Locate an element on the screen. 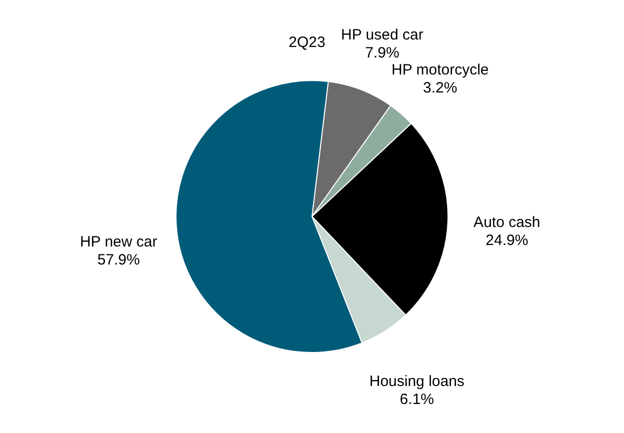 Image resolution: width=624 pixels, height=433 pixels. slice-label: HP motorcycle is located at coordinates (440, 70).